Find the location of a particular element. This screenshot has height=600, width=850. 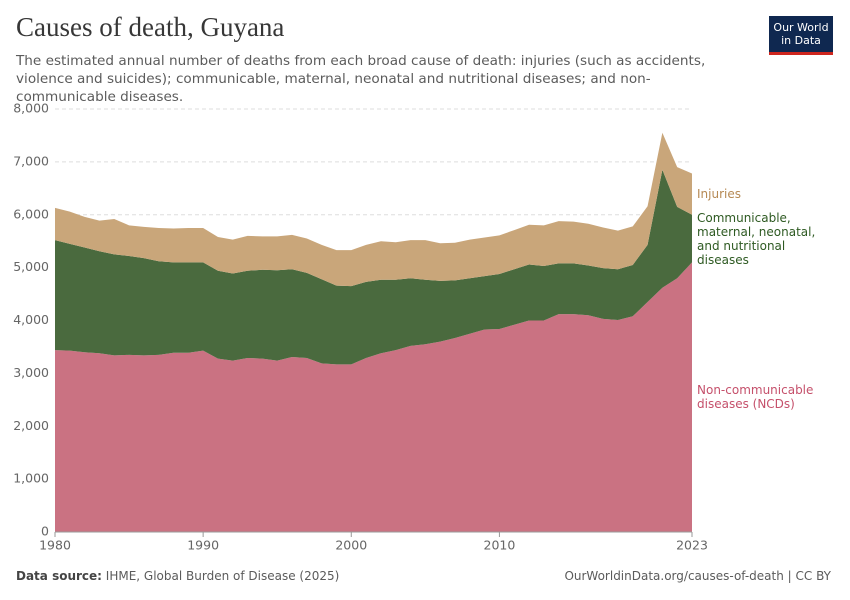

y-tick-label: 6,000 is located at coordinates (31, 213).